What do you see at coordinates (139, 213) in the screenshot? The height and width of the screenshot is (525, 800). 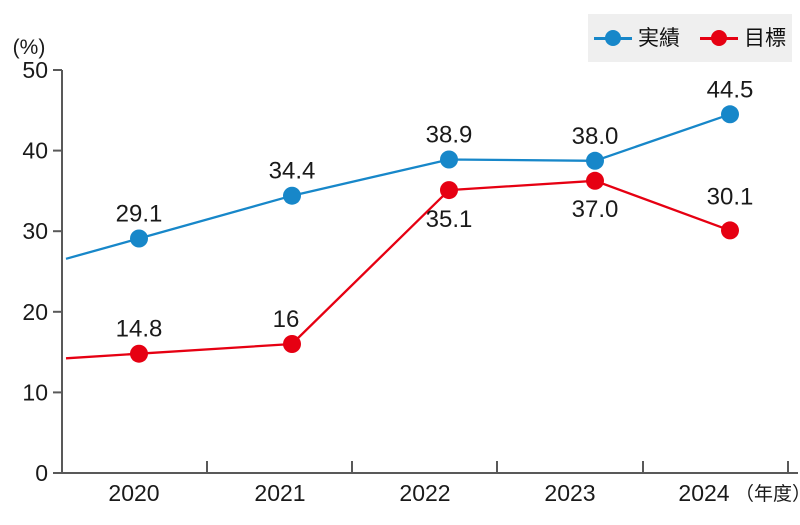 I see `data-label-実績-2020: 29.1` at bounding box center [139, 213].